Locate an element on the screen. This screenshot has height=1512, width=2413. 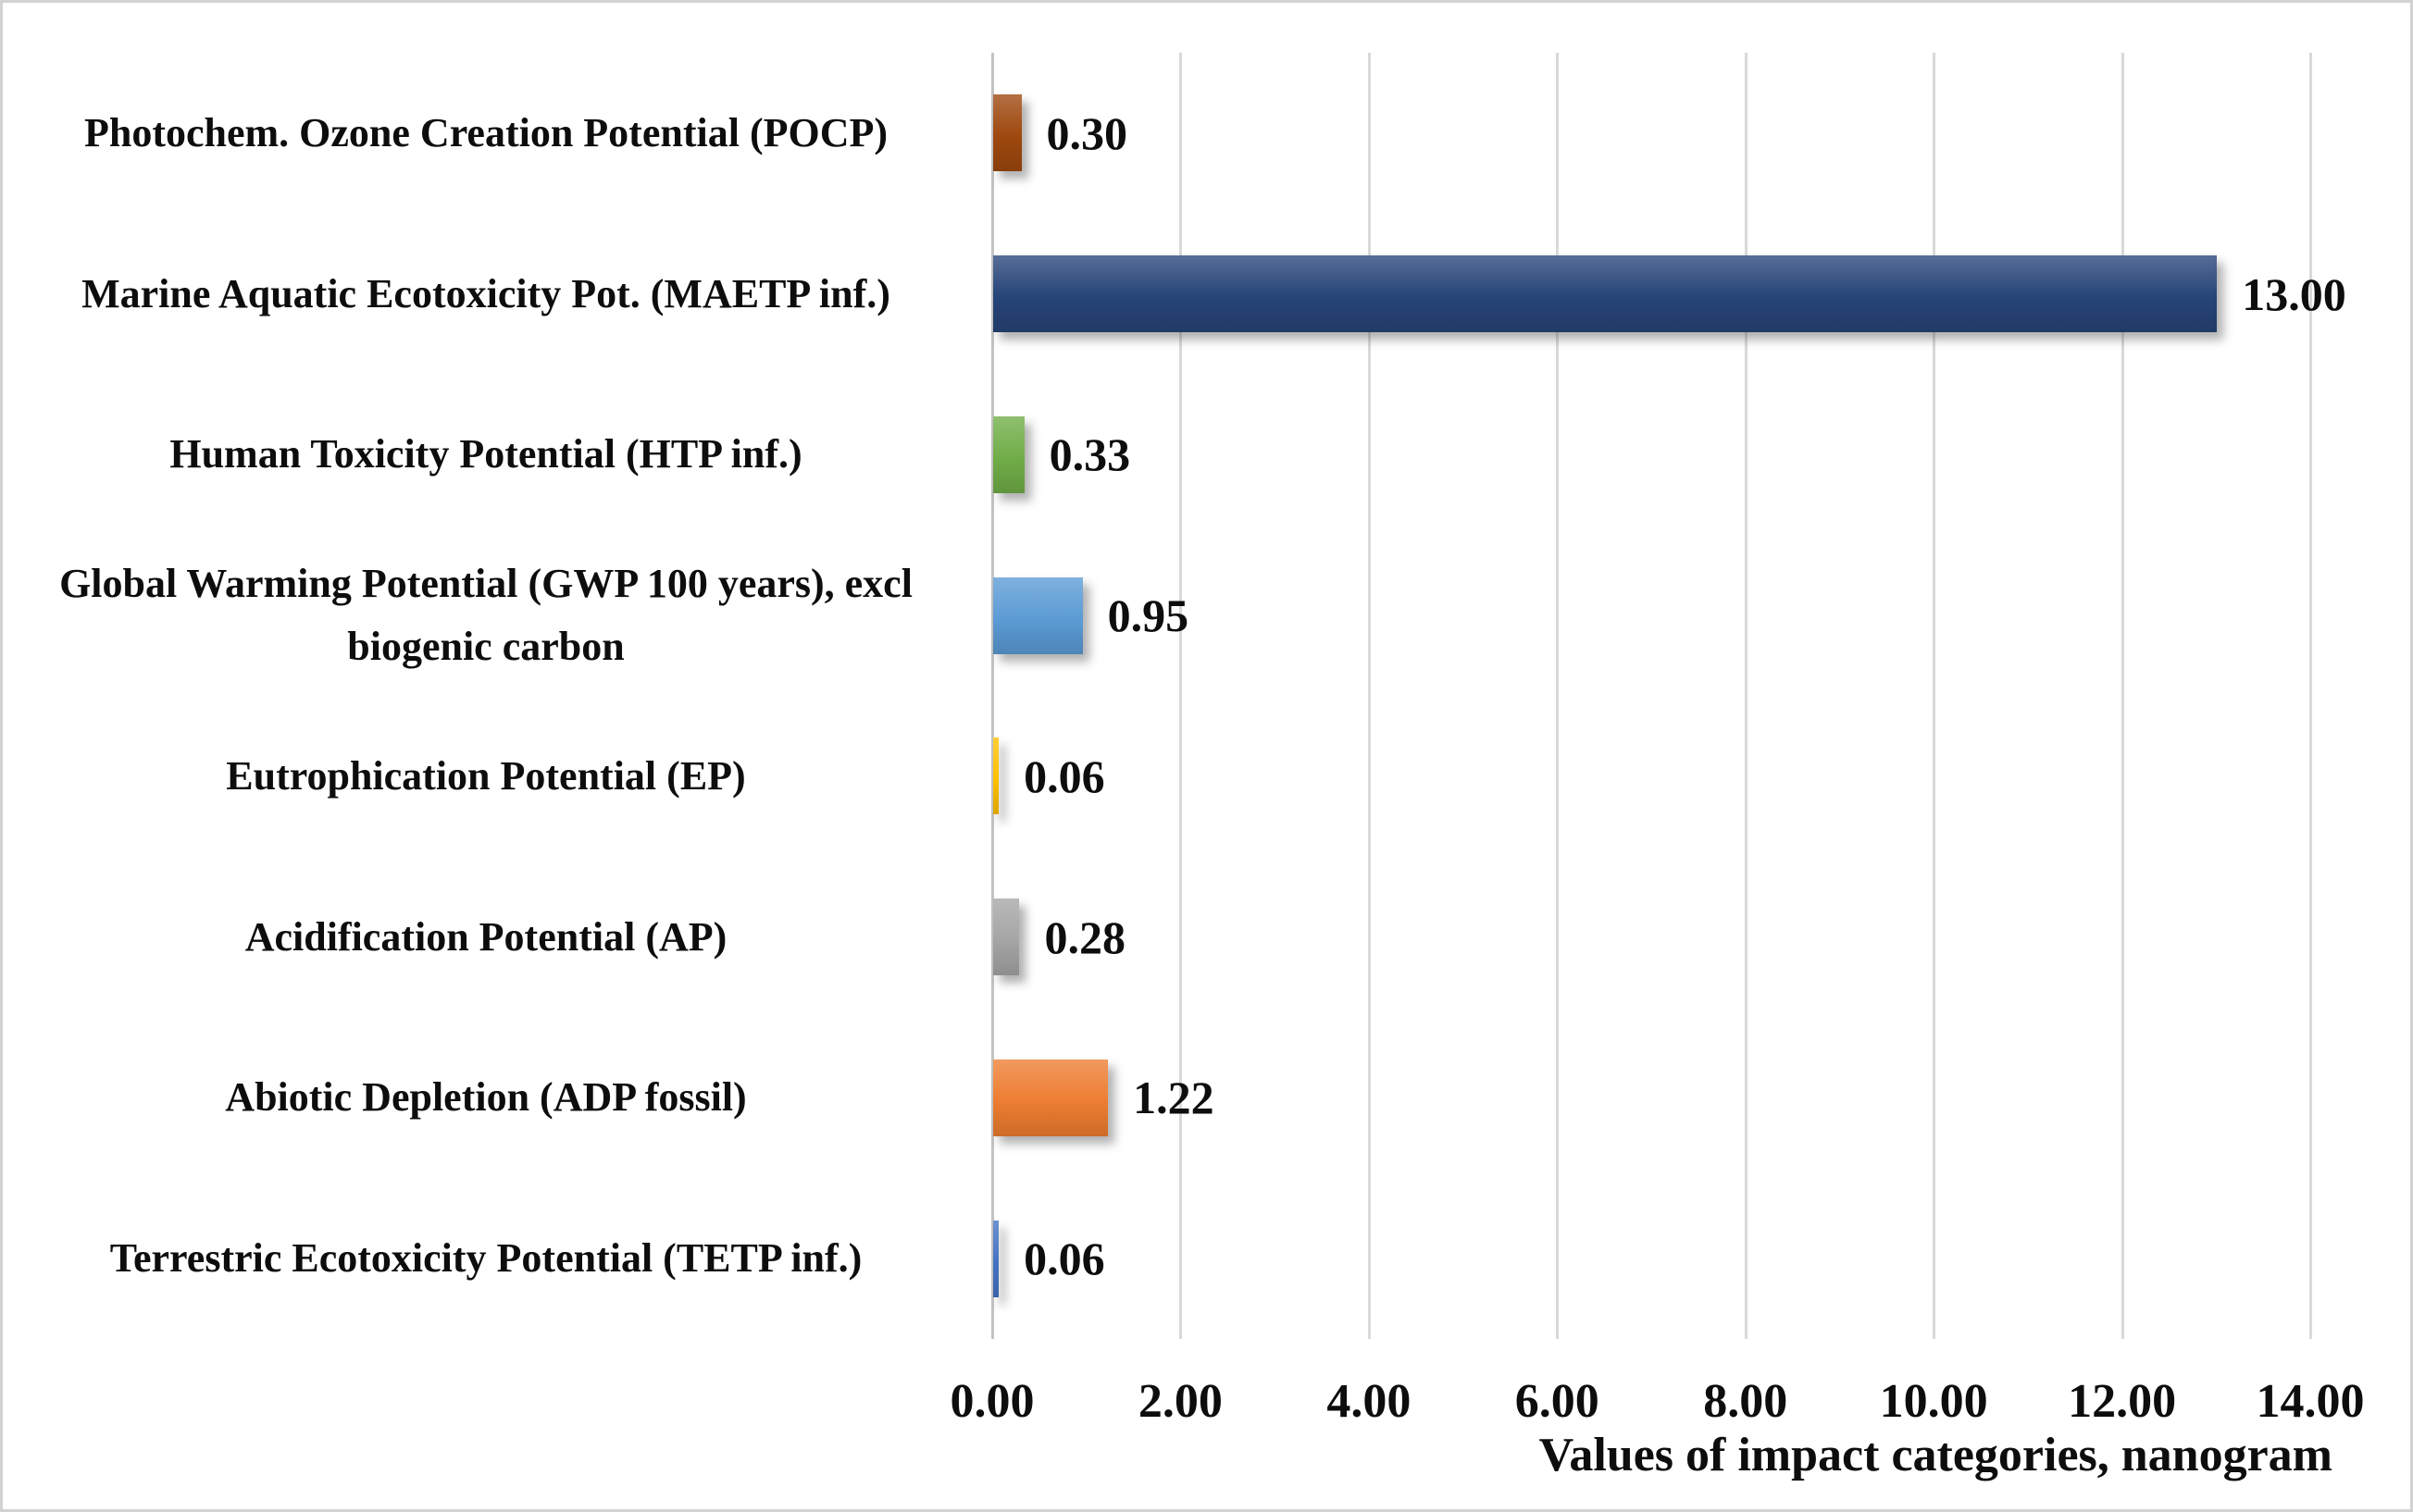
bar-value-label: 1.22 is located at coordinates (1174, 1098).